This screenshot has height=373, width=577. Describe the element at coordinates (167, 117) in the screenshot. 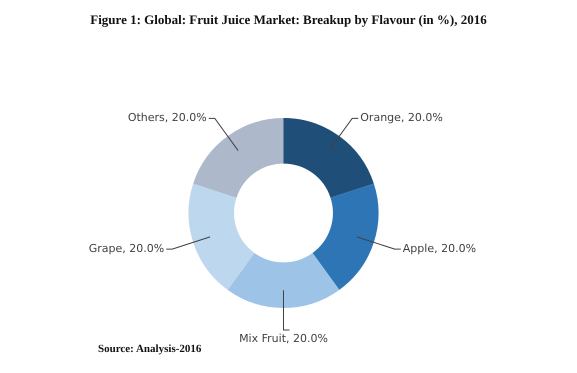

I see `slice-label: Others, 20.0%` at that location.